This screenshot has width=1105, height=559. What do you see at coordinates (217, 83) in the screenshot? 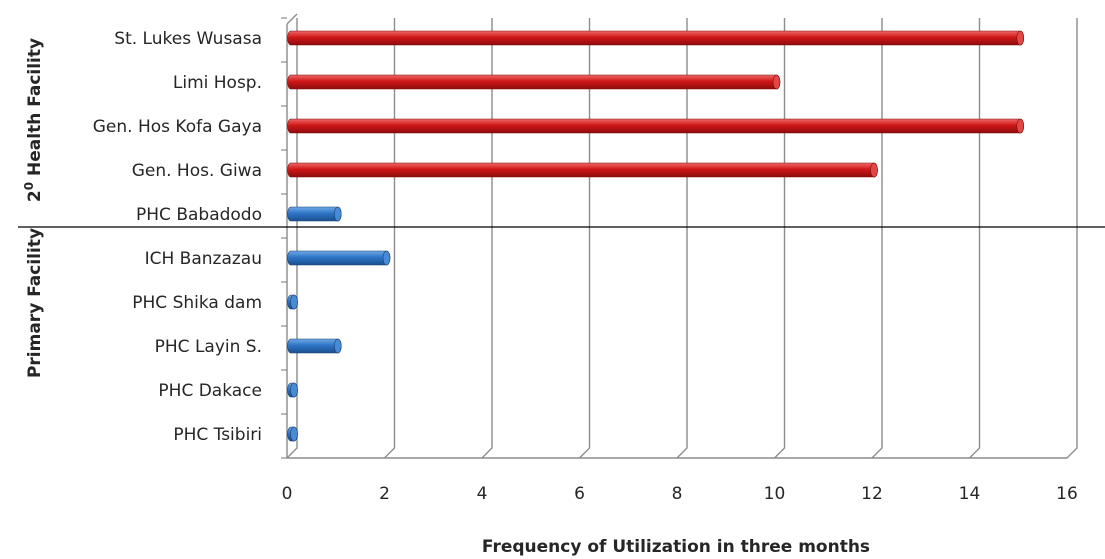
I see `category-label: Limi Hosp.` at bounding box center [217, 83].